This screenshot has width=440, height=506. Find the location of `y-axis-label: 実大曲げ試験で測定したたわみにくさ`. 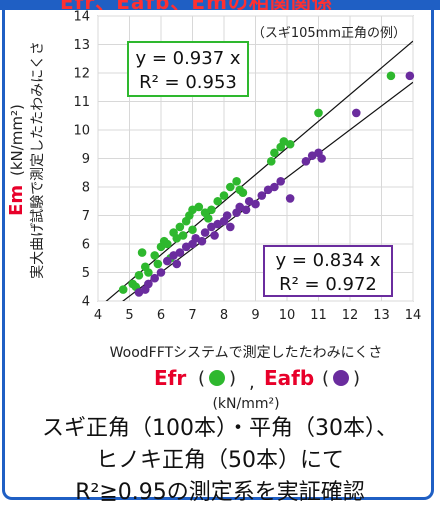

y-axis-label: 実大曲げ試験で測定したたわみにくさ is located at coordinates (38, 160).